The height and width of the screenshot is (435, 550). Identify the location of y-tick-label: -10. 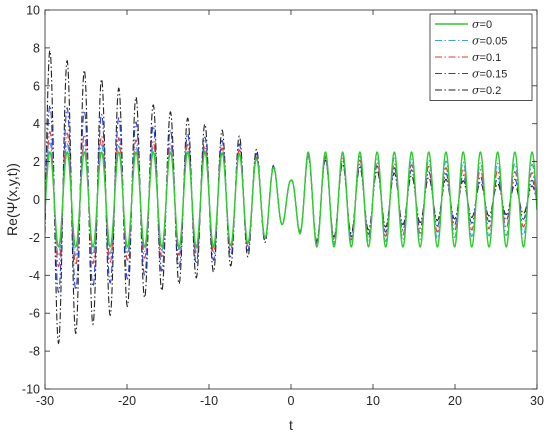
(31, 390).